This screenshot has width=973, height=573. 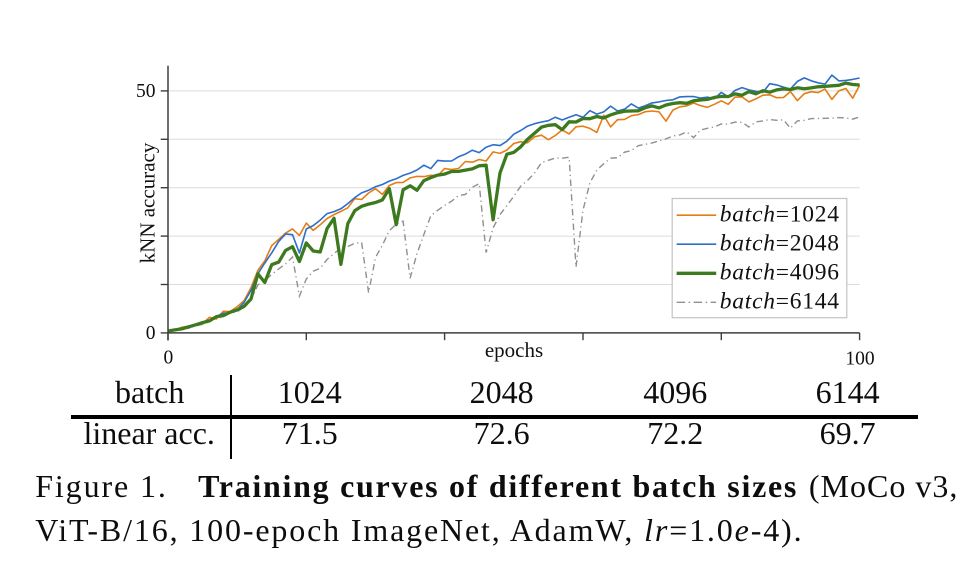 I want to click on svg-text: kNN accuracy, so click(x=147, y=202).